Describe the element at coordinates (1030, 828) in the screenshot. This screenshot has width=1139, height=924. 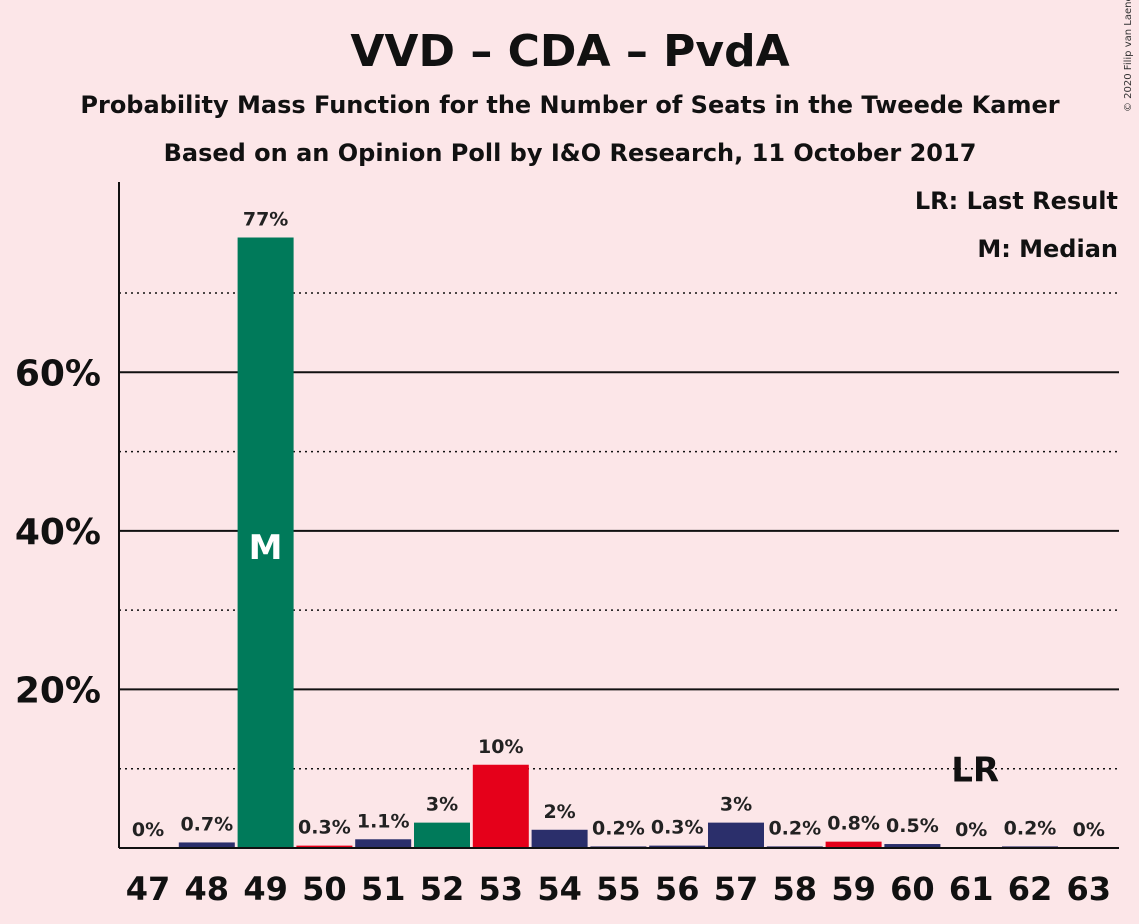
I see `data-label-62: 0.2%` at that location.